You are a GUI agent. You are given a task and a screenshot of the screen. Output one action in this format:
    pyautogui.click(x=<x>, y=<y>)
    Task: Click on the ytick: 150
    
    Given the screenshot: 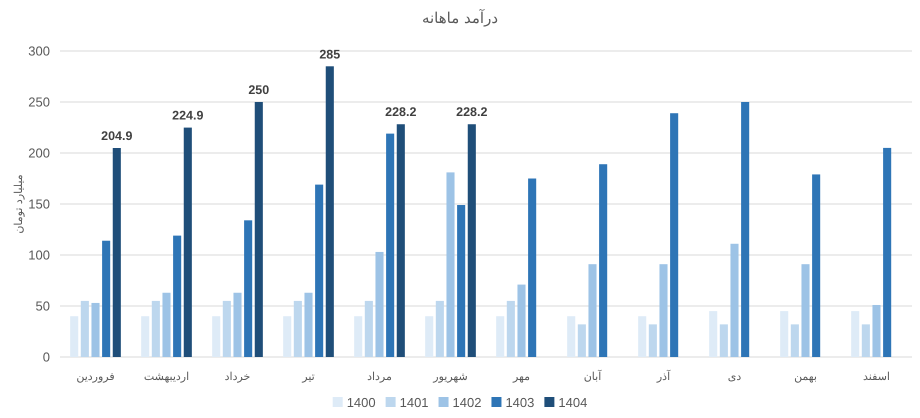 What is the action you would take?
    pyautogui.click(x=39, y=204)
    